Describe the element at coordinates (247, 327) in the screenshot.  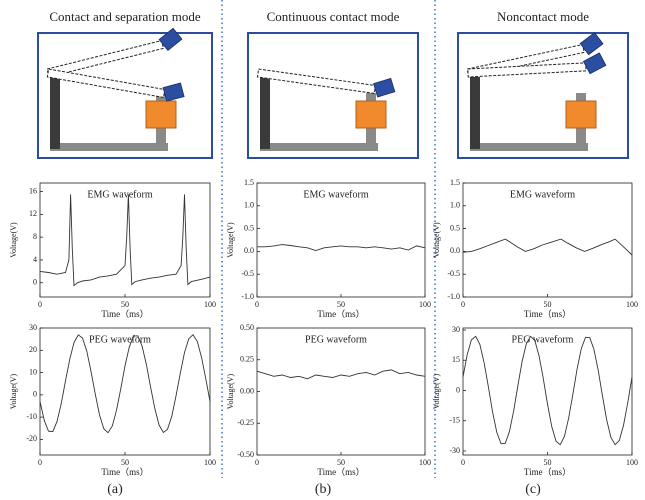
I see `y-tick-label: 0.50` at that location.